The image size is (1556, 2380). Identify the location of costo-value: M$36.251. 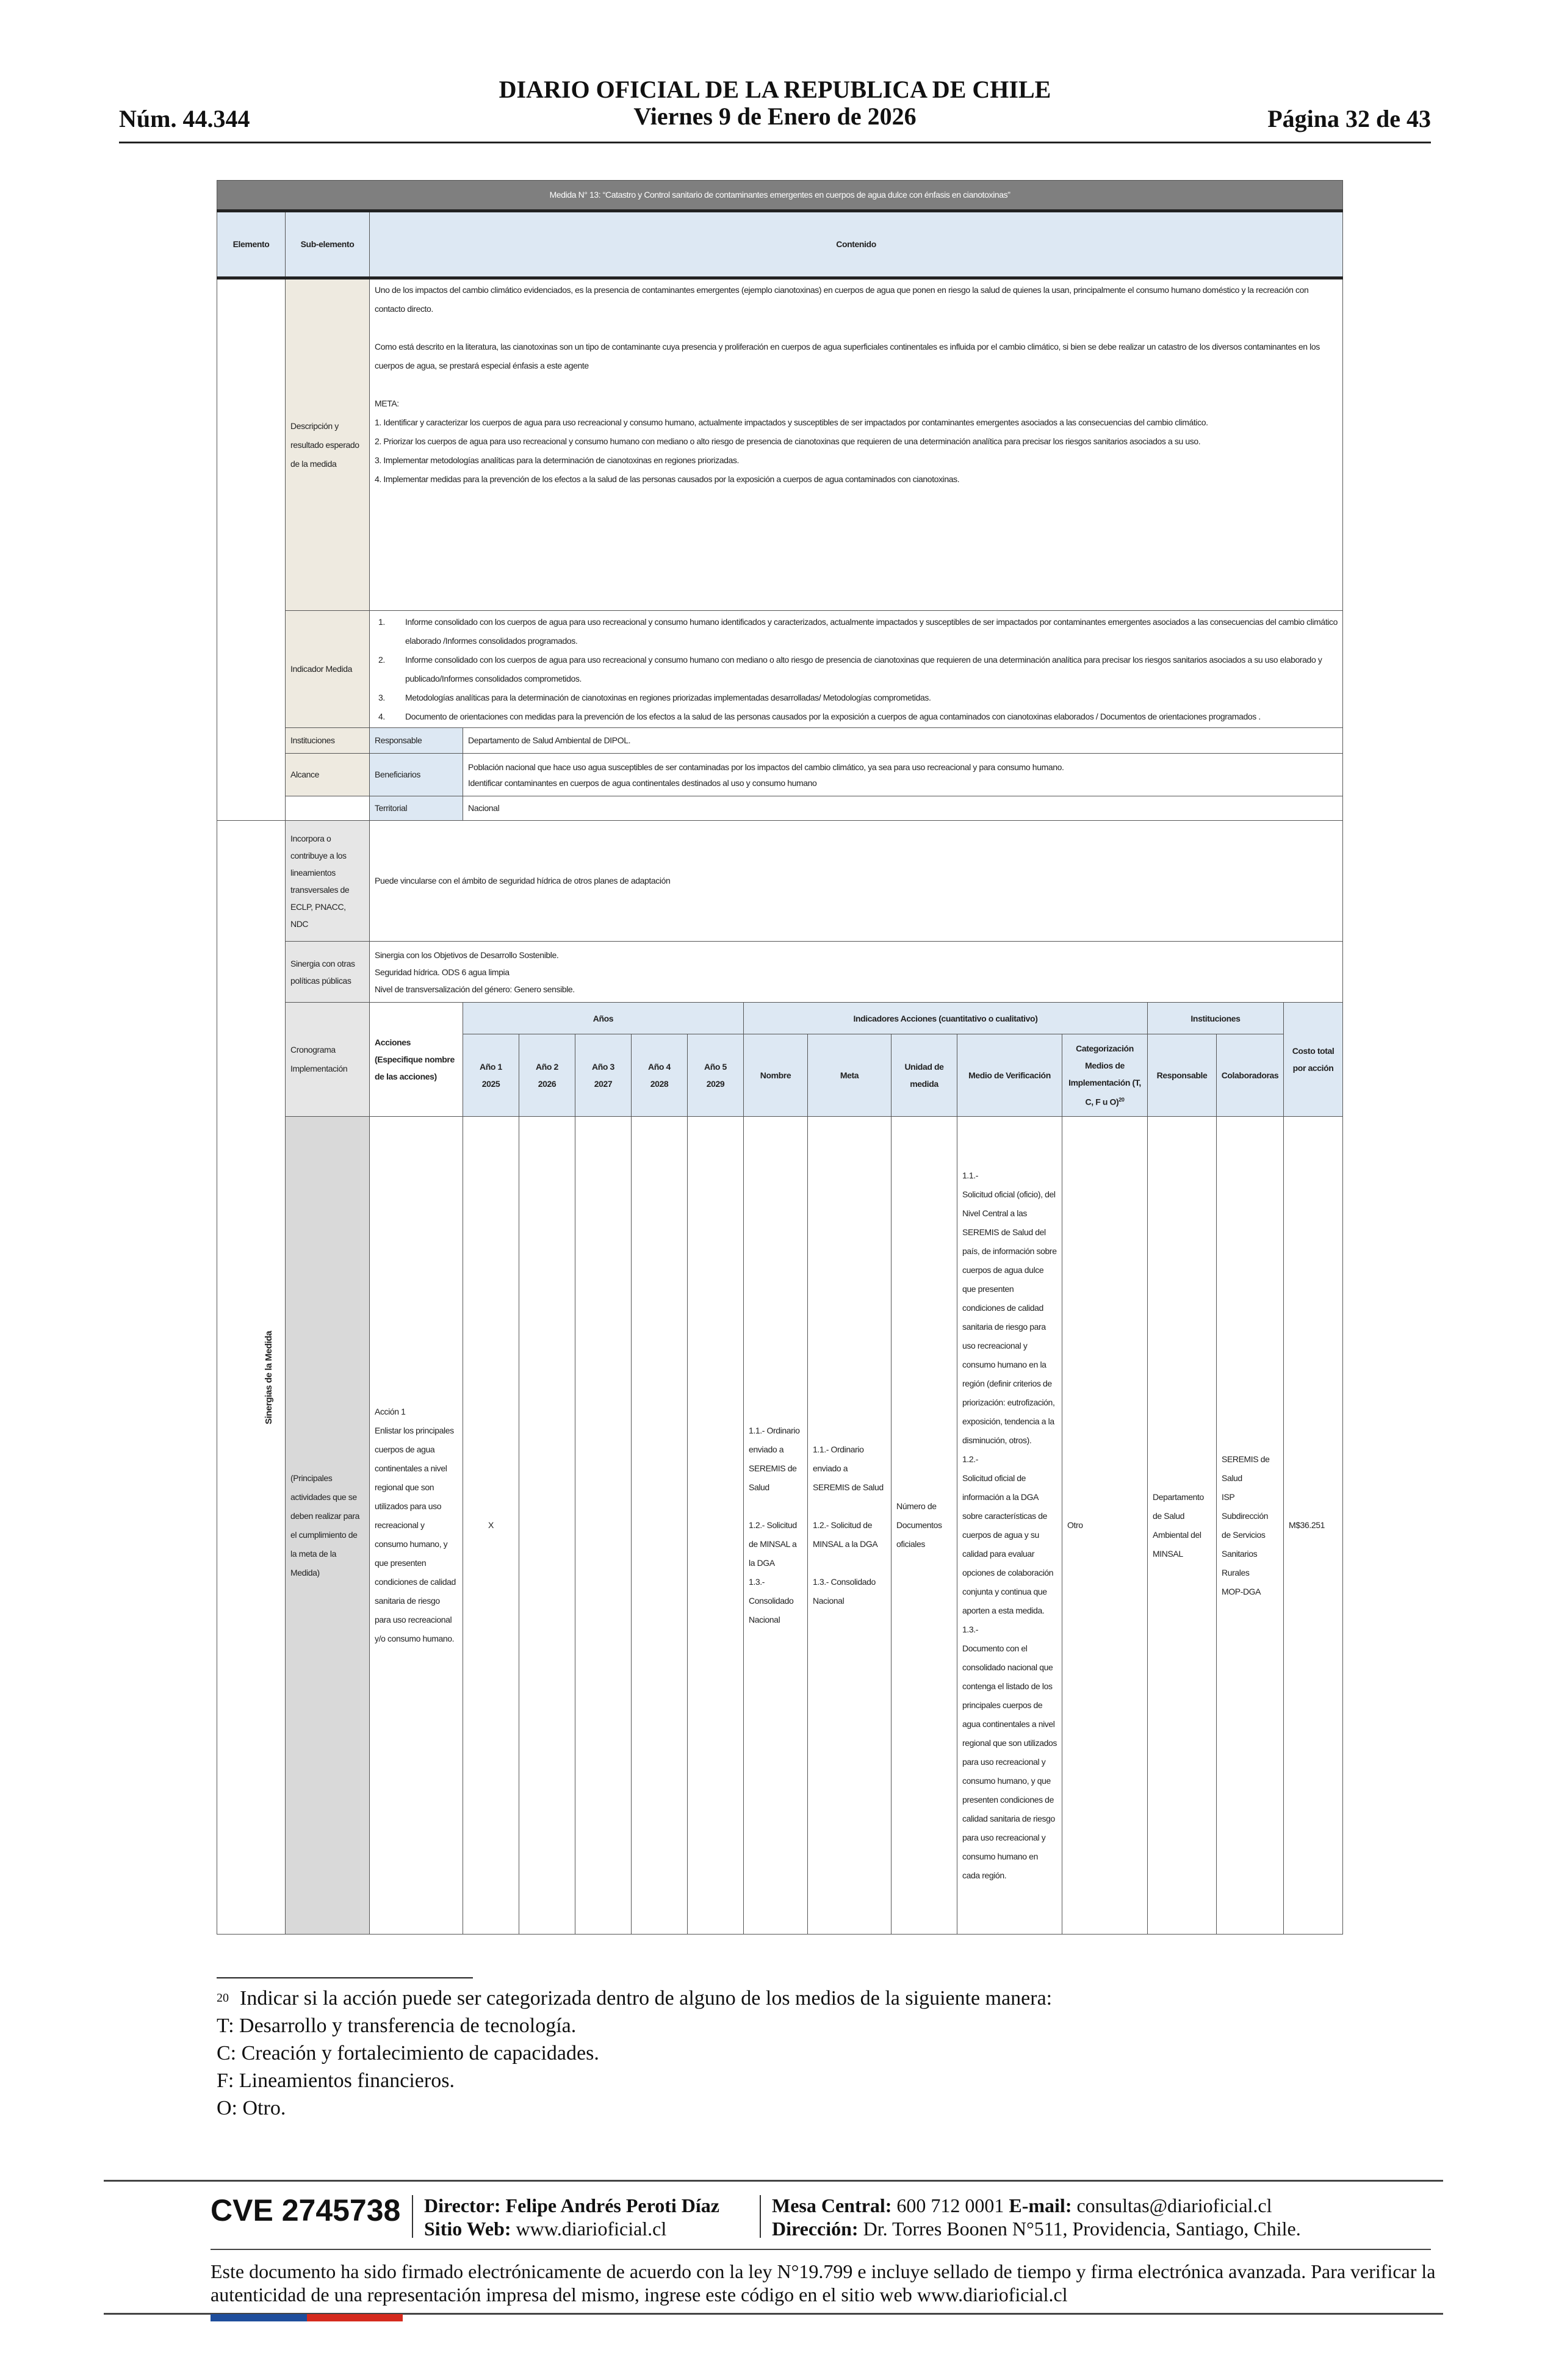
(1314, 1525).